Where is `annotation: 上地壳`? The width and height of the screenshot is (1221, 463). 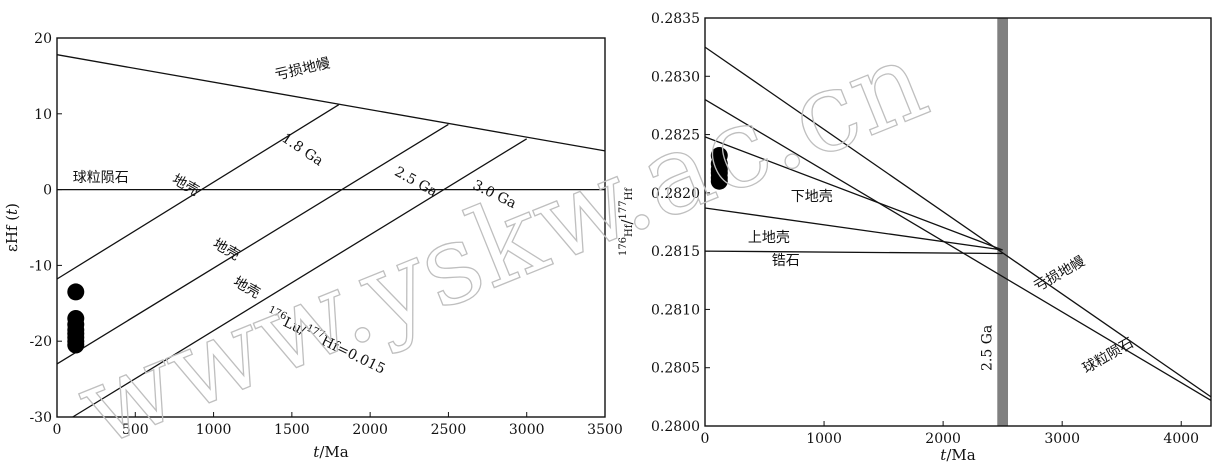
annotation: 上地壳 is located at coordinates (769, 237).